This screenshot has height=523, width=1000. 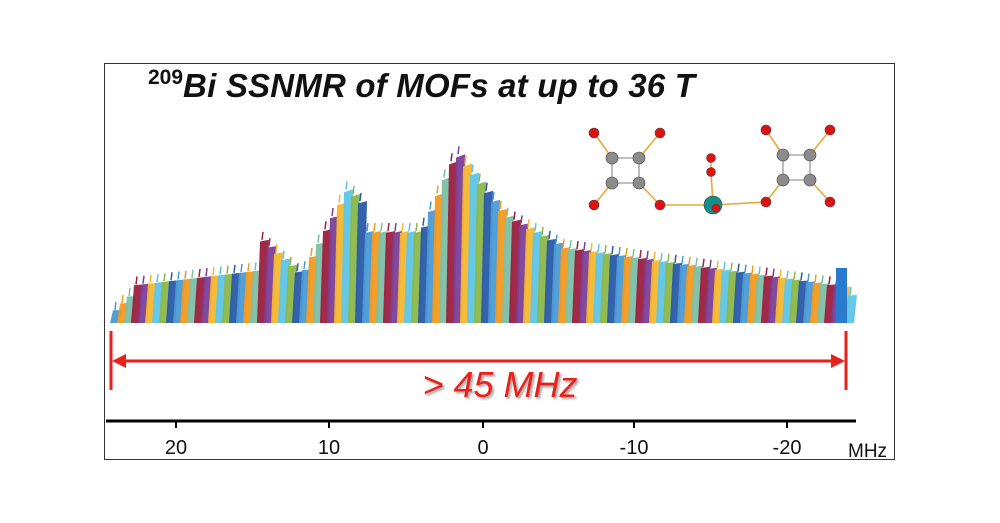 I want to click on figure-title: 209Bi SSNMR of MOFs at up to 36 T, so click(x=421, y=85).